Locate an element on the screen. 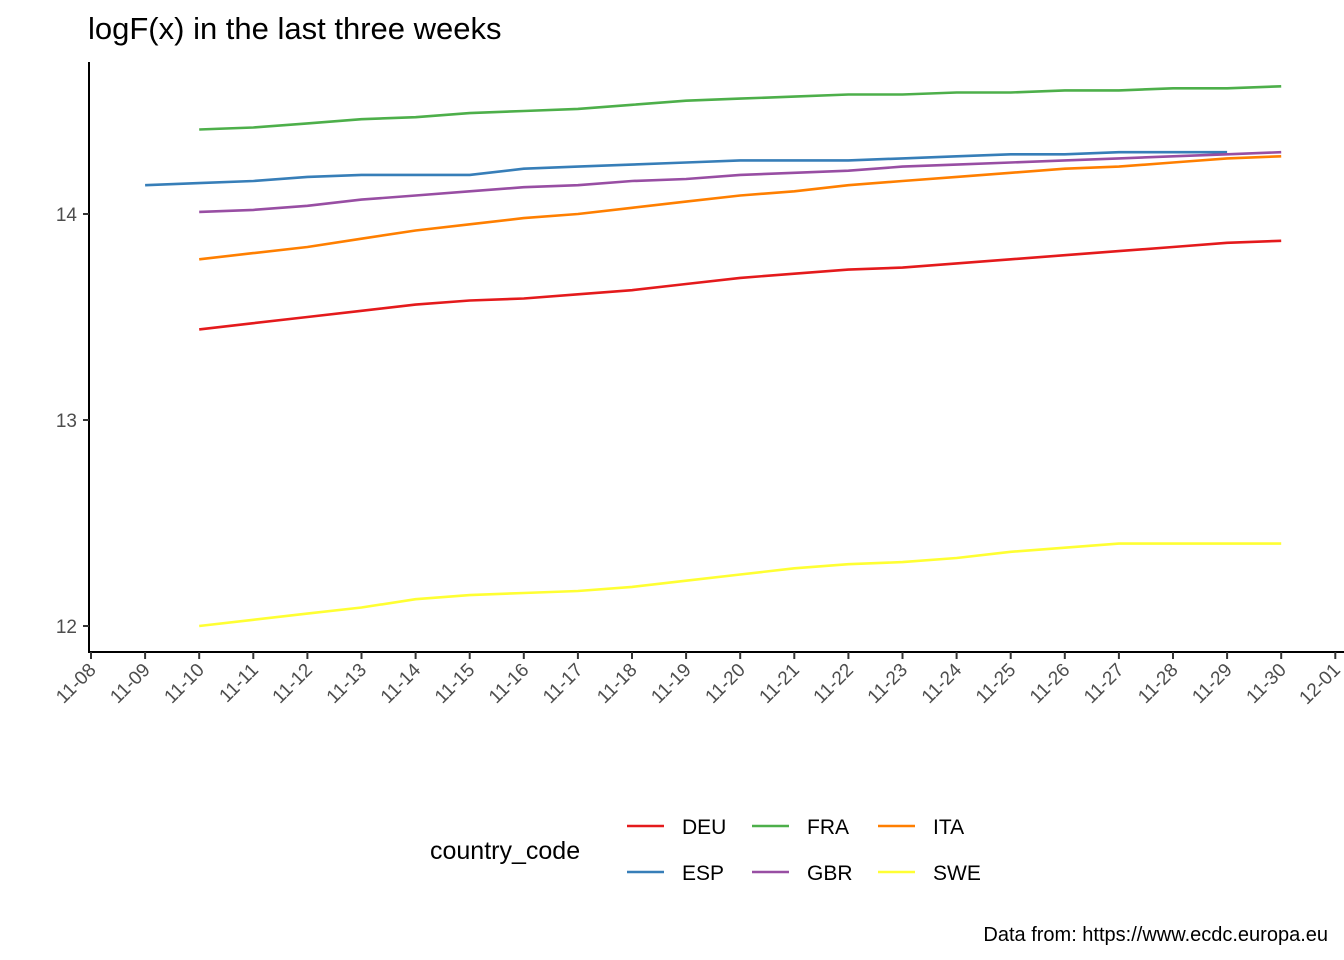 The height and width of the screenshot is (960, 1344). x-tick-label: 11-13 is located at coordinates (347, 684).